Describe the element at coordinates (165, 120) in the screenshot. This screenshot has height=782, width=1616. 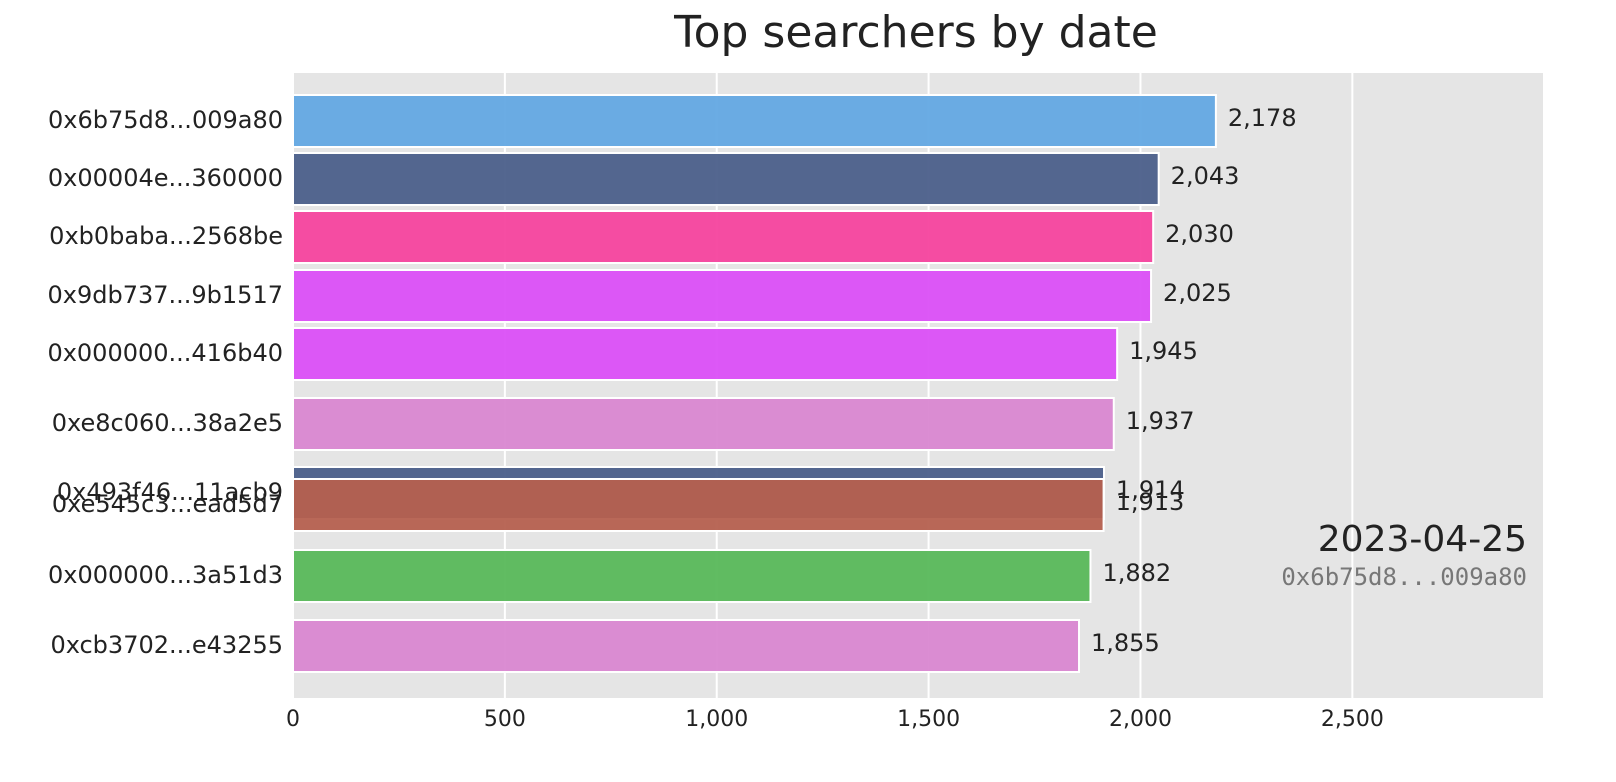
I see `category-label: 0x6b75d8...009a80` at that location.